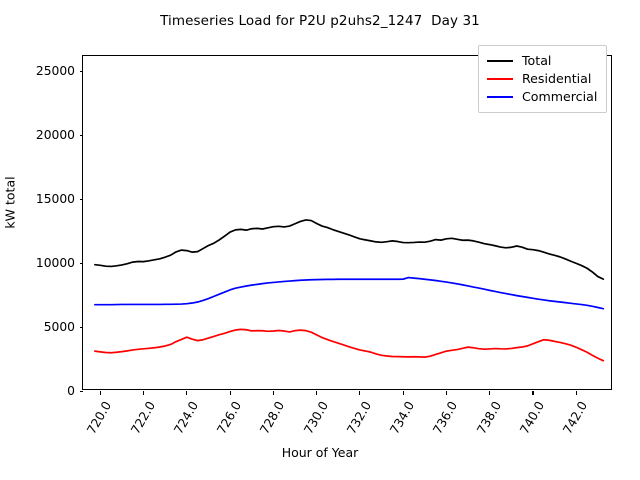 The height and width of the screenshot is (480, 640). Describe the element at coordinates (272, 418) in the screenshot. I see `x-tick-label: 728.0` at that location.